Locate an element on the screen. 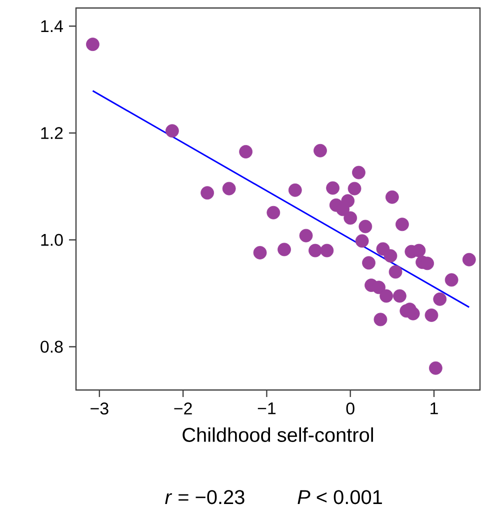  x-tick-label: −1 is located at coordinates (267, 408).